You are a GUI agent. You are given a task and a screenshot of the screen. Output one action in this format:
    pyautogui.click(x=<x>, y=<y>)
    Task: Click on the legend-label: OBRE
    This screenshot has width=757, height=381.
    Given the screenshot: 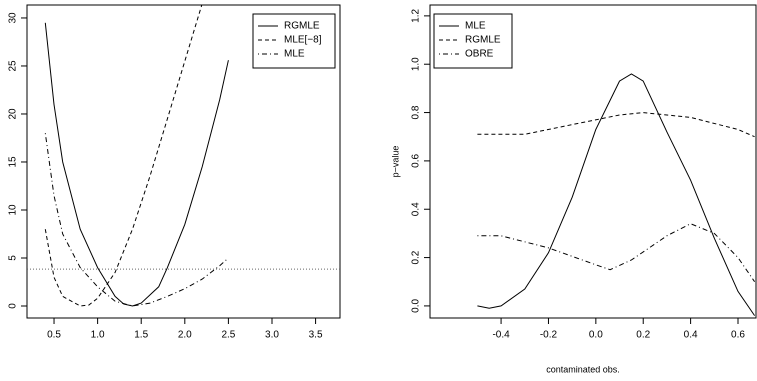 What is the action you would take?
    pyautogui.click(x=479, y=54)
    